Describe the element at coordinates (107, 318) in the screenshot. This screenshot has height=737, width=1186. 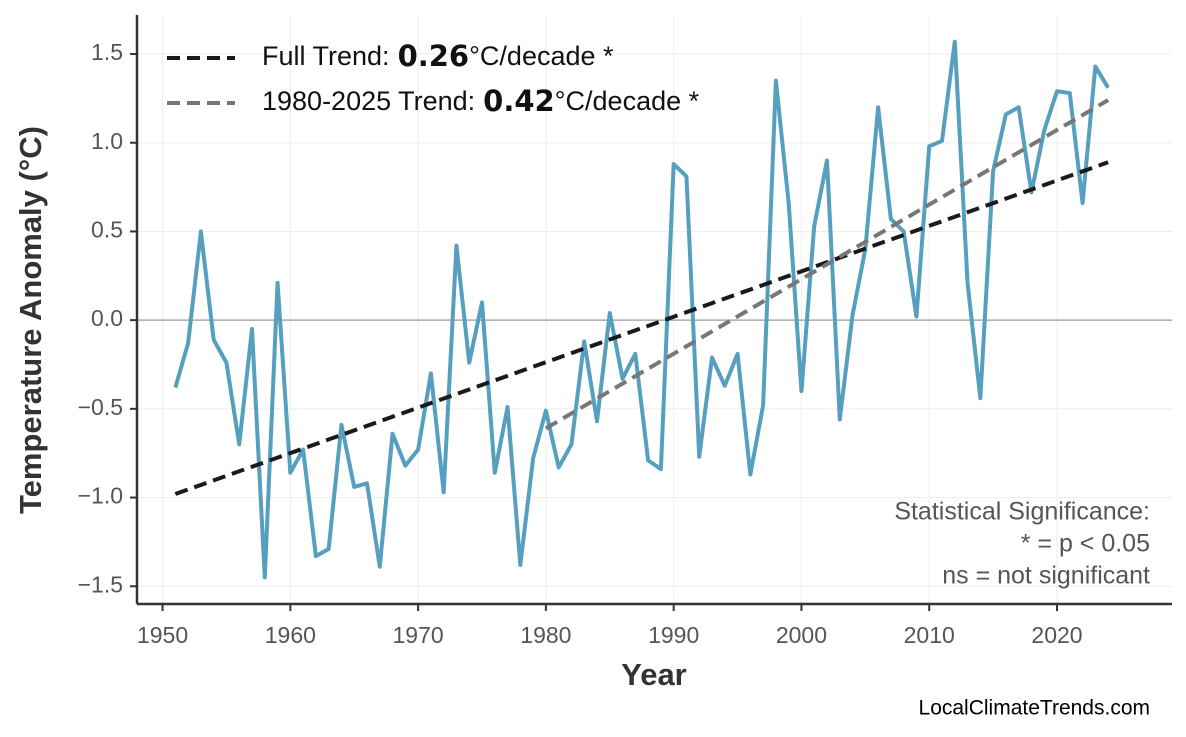
I see `y-tick-label: 0.0` at that location.